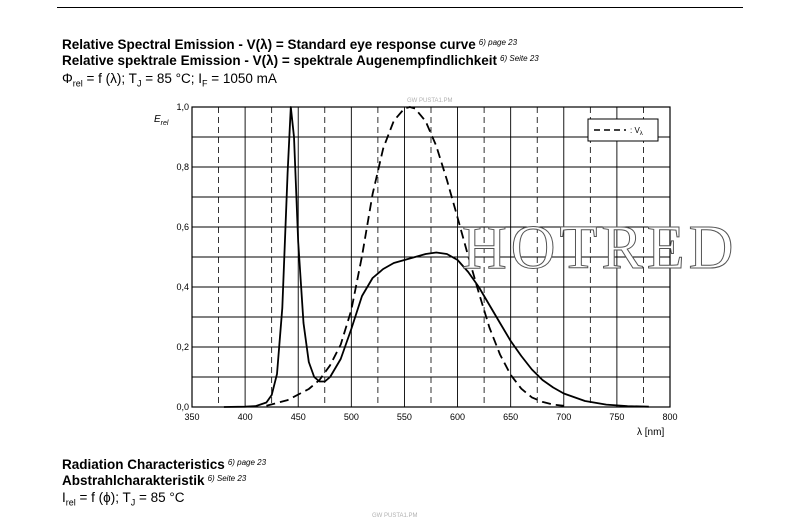  Describe the element at coordinates (139, 83) in the screenshot. I see `formula-tj-sub: J` at that location.